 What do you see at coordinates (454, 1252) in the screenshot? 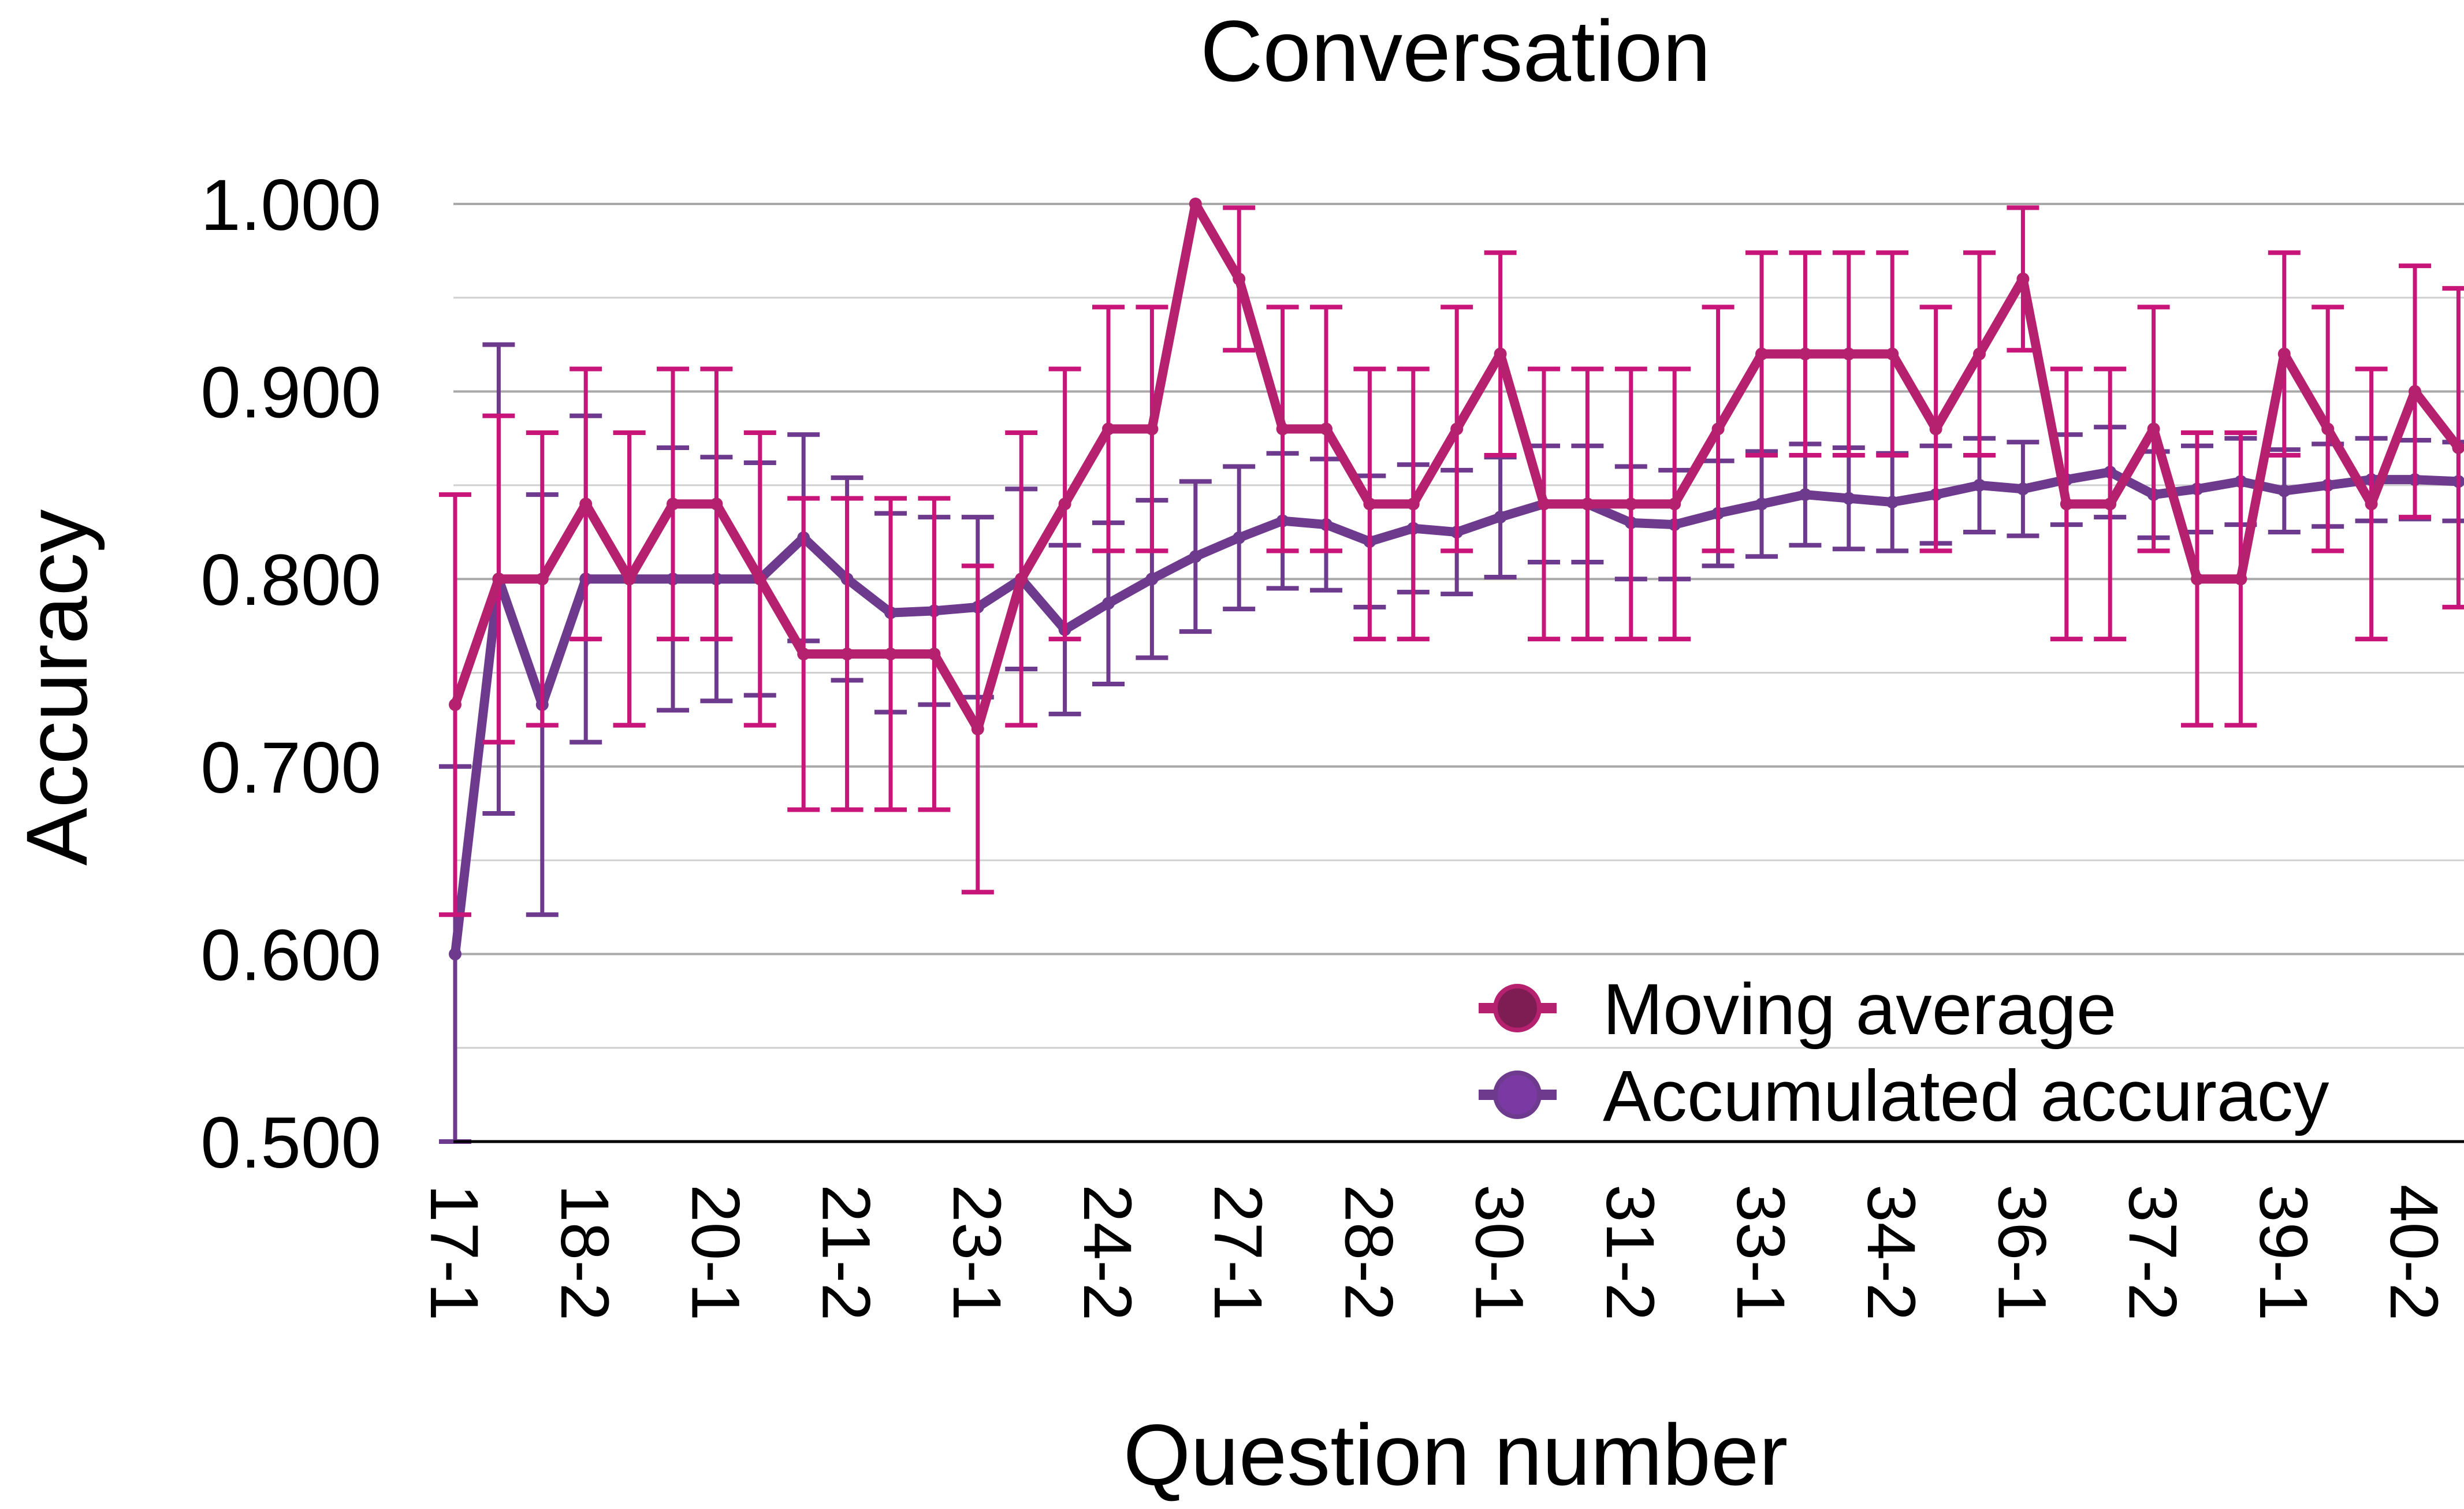
I see `x-tick-label: 17-1` at bounding box center [454, 1252].